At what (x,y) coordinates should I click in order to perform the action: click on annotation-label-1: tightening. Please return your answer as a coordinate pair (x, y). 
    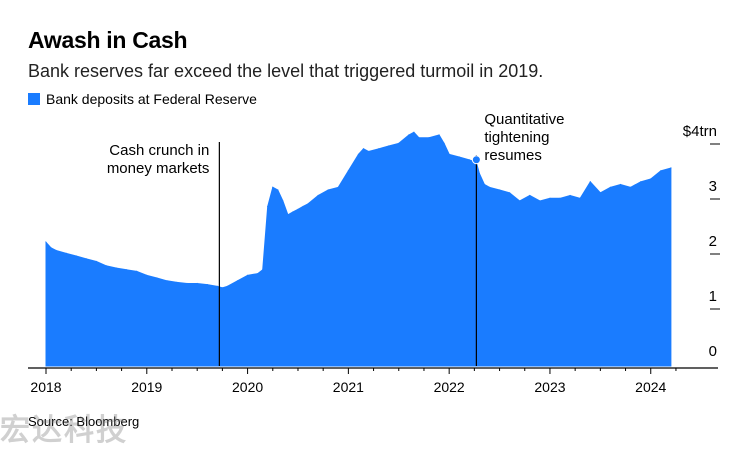
    Looking at the image, I should click on (516, 137).